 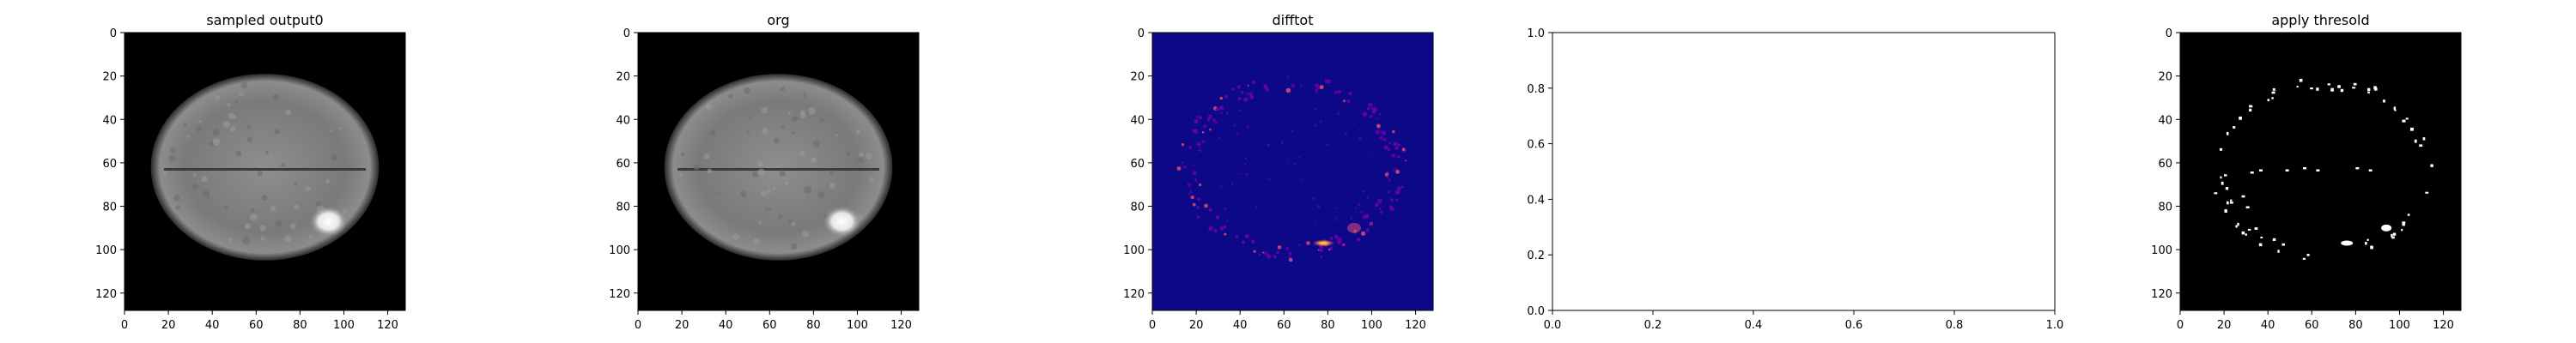 What do you see at coordinates (1553, 326) in the screenshot?
I see `x-tick-label: 0.0` at bounding box center [1553, 326].